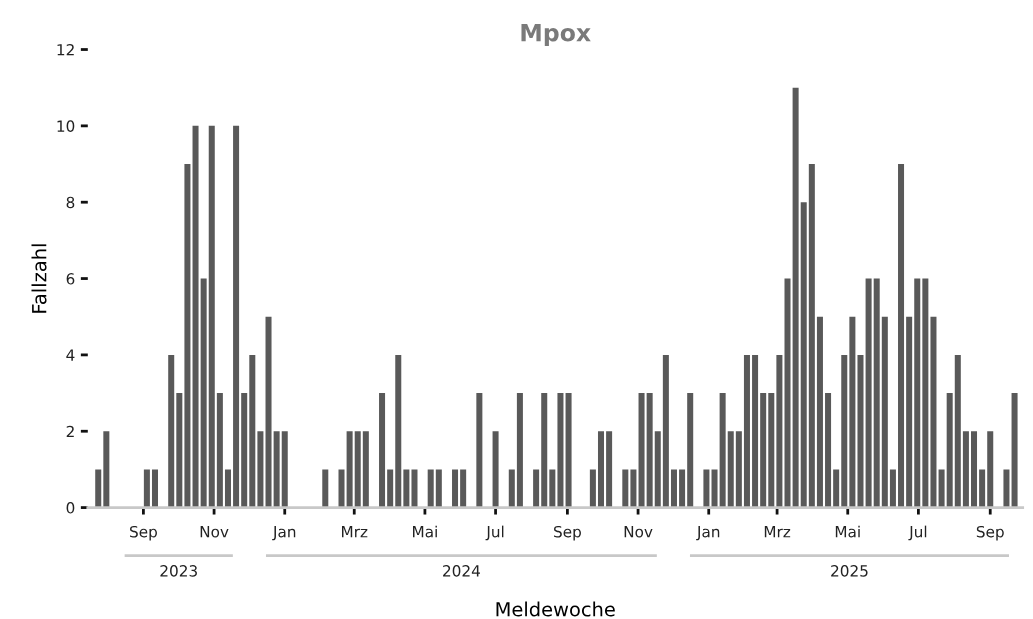 This screenshot has width=1033, height=619. What do you see at coordinates (39, 278) in the screenshot?
I see `y-axis-title: Fallzahl` at bounding box center [39, 278].